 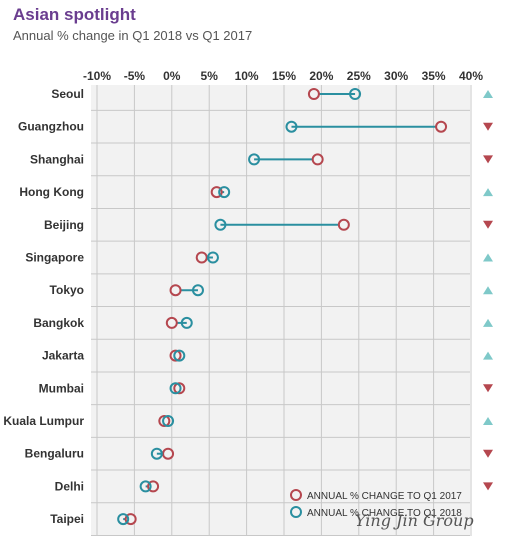 I want to click on category-label: Bangkok, so click(x=58, y=323).